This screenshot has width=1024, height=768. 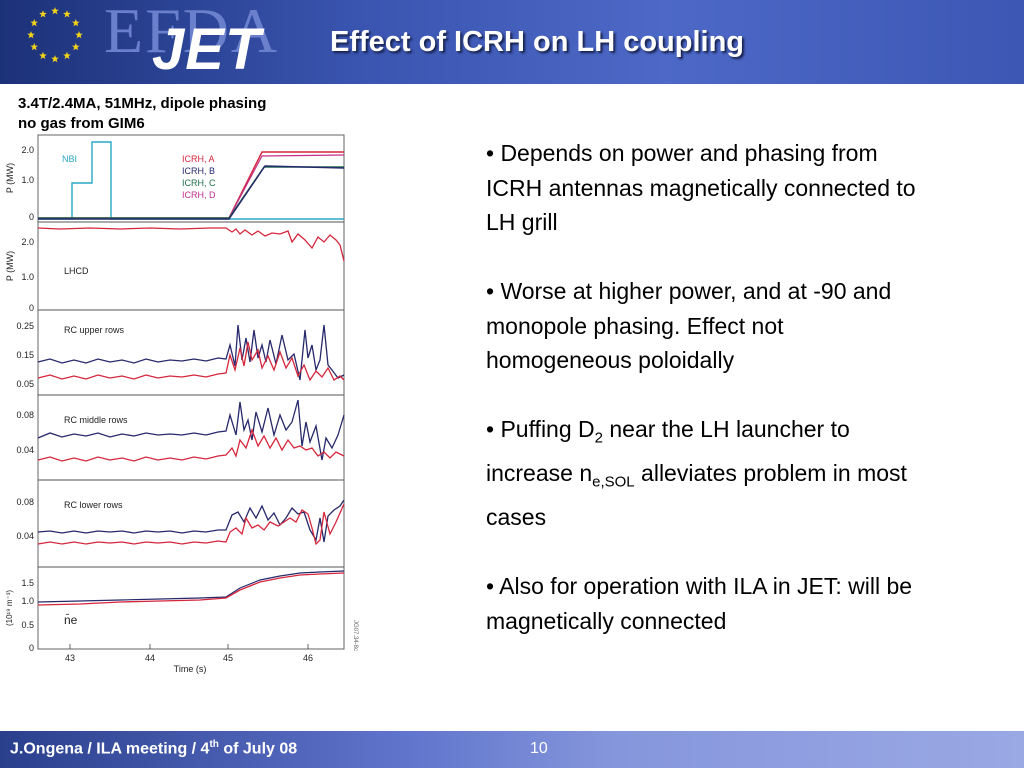 I want to click on nbi-trace, so click(x=191, y=180).